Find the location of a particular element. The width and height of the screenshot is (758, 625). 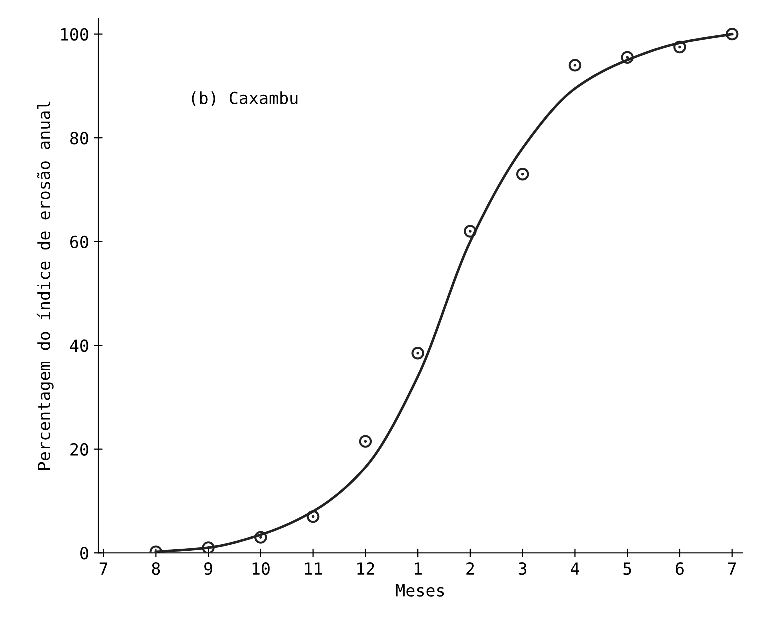

x-tick-label: 8 is located at coordinates (156, 569).